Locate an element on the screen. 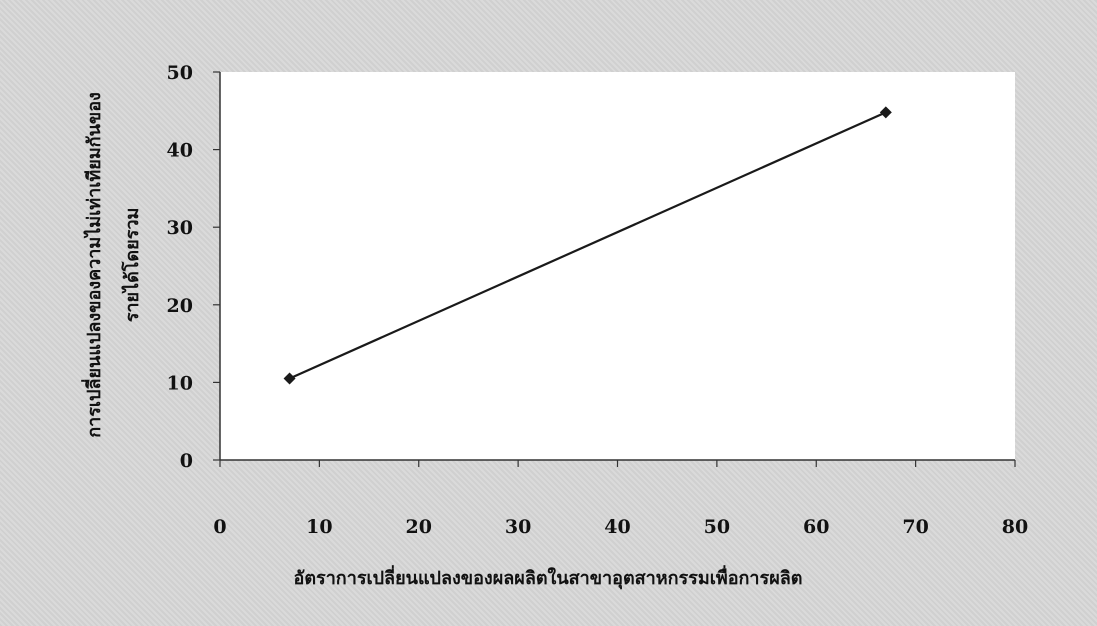 Image resolution: width=1097 pixels, height=626 pixels. y-tick-label: 10 is located at coordinates (180, 383).